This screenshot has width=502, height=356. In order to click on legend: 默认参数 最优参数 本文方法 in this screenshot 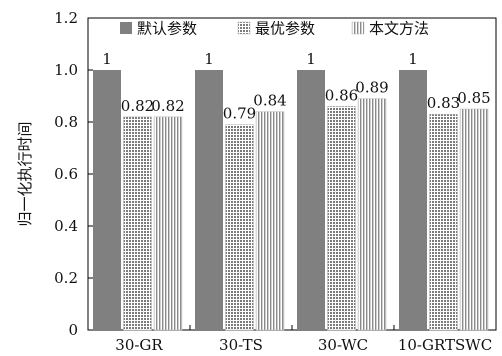, I will do `click(274, 29)`.